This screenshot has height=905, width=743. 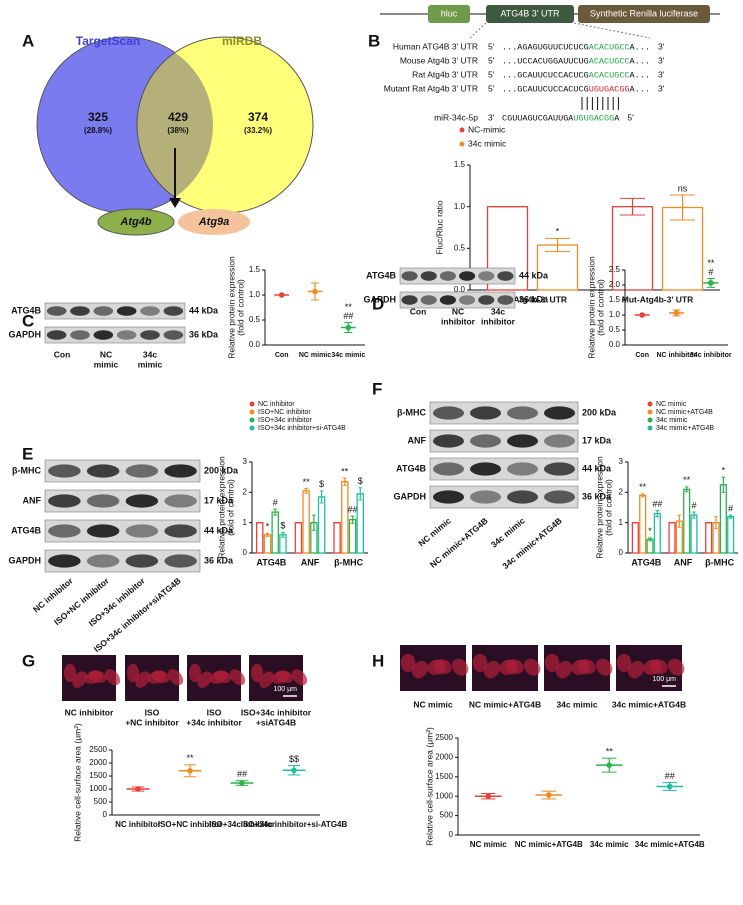 What do you see at coordinates (444, 737) in the screenshot?
I see `y-tick-label: 2500` at bounding box center [444, 737].